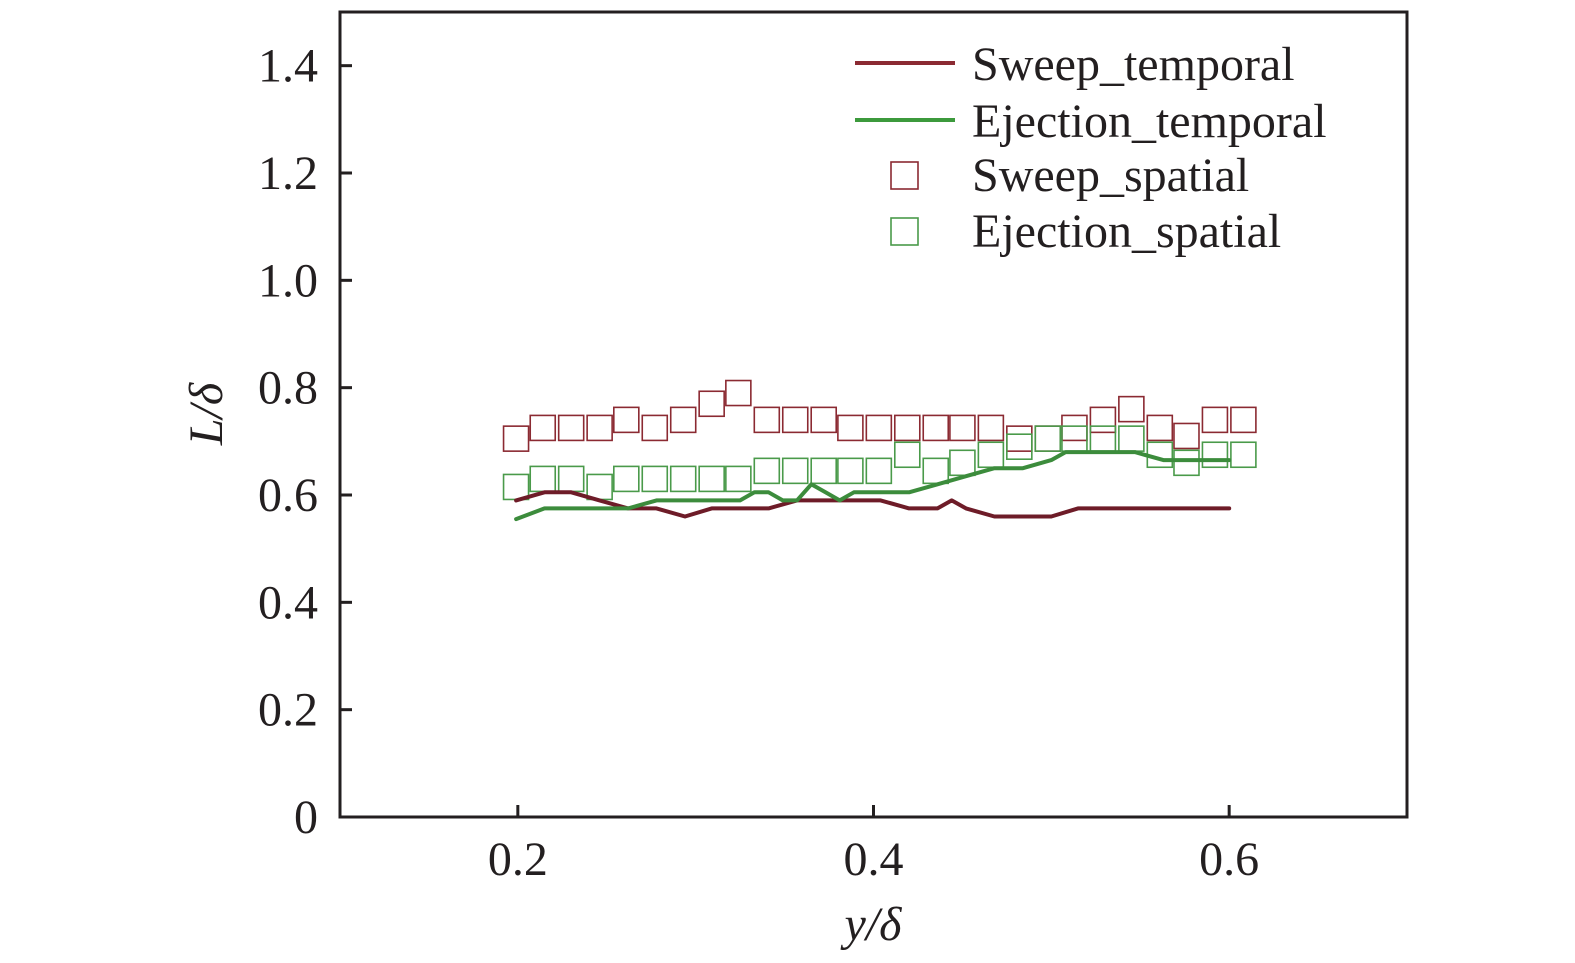 This screenshot has width=1575, height=963. What do you see at coordinates (288, 66) in the screenshot?
I see `y-tick-label: 1.4` at bounding box center [288, 66].